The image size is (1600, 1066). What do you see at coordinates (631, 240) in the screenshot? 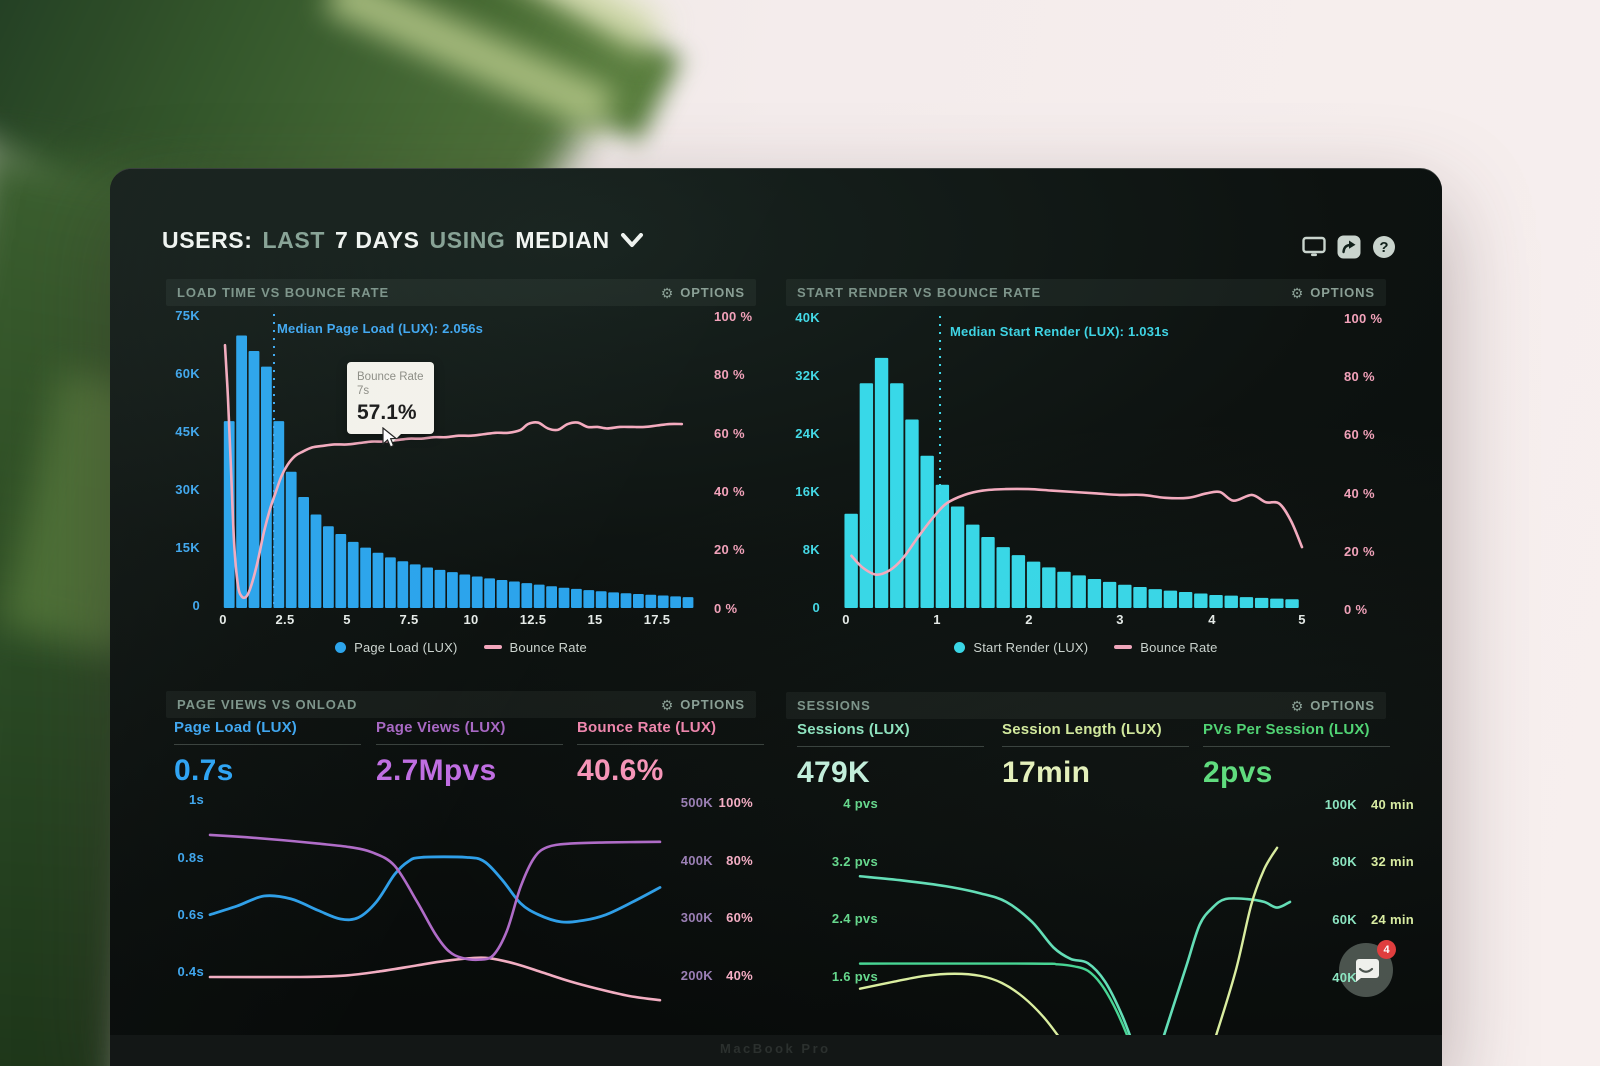
I see `chevron-down-icon` at bounding box center [631, 240].